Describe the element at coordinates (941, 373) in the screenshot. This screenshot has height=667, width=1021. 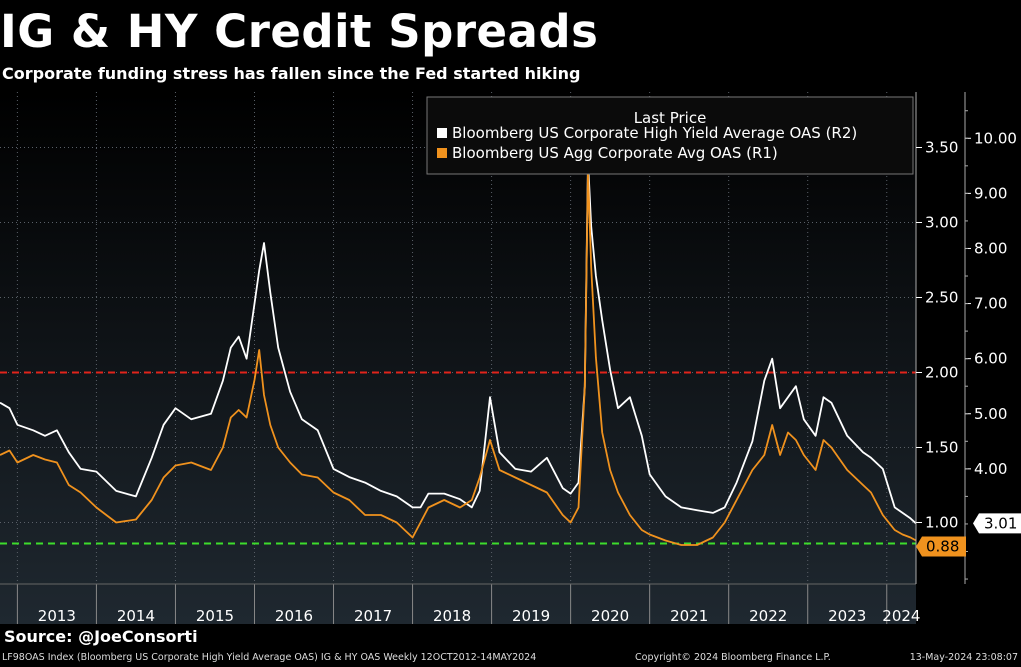
I see `r1-tick-label: 2.00` at that location.